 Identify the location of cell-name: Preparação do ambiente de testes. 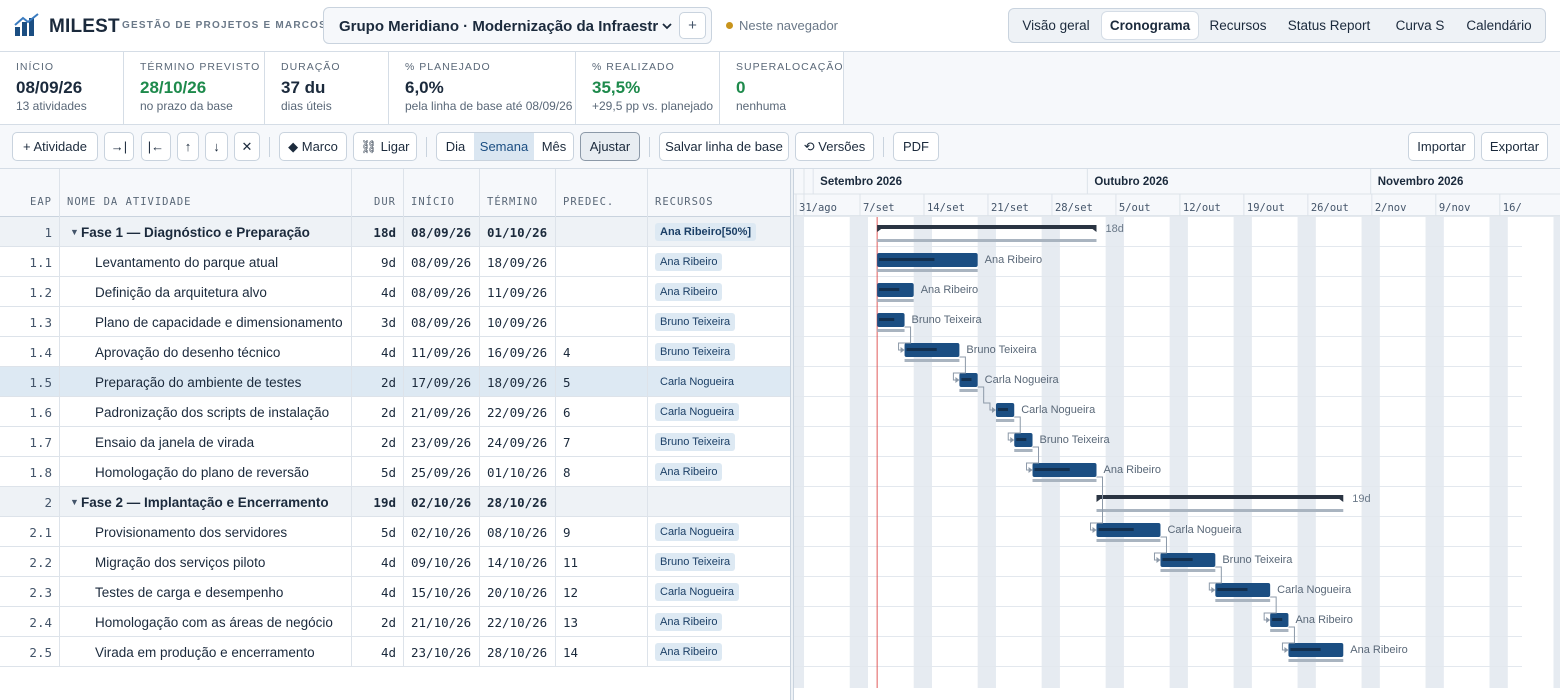
(198, 382).